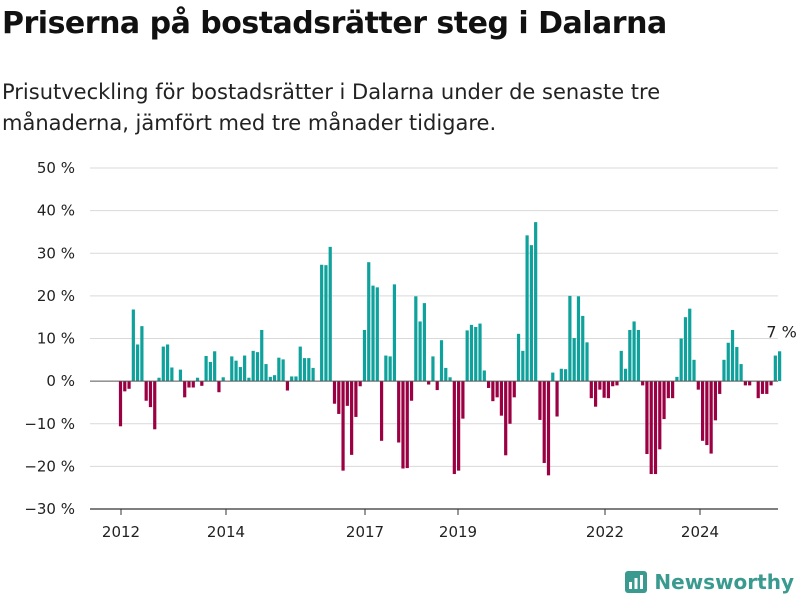 The height and width of the screenshot is (600, 800). What do you see at coordinates (605, 532) in the screenshot?
I see `x-tick-label: 2022` at bounding box center [605, 532].